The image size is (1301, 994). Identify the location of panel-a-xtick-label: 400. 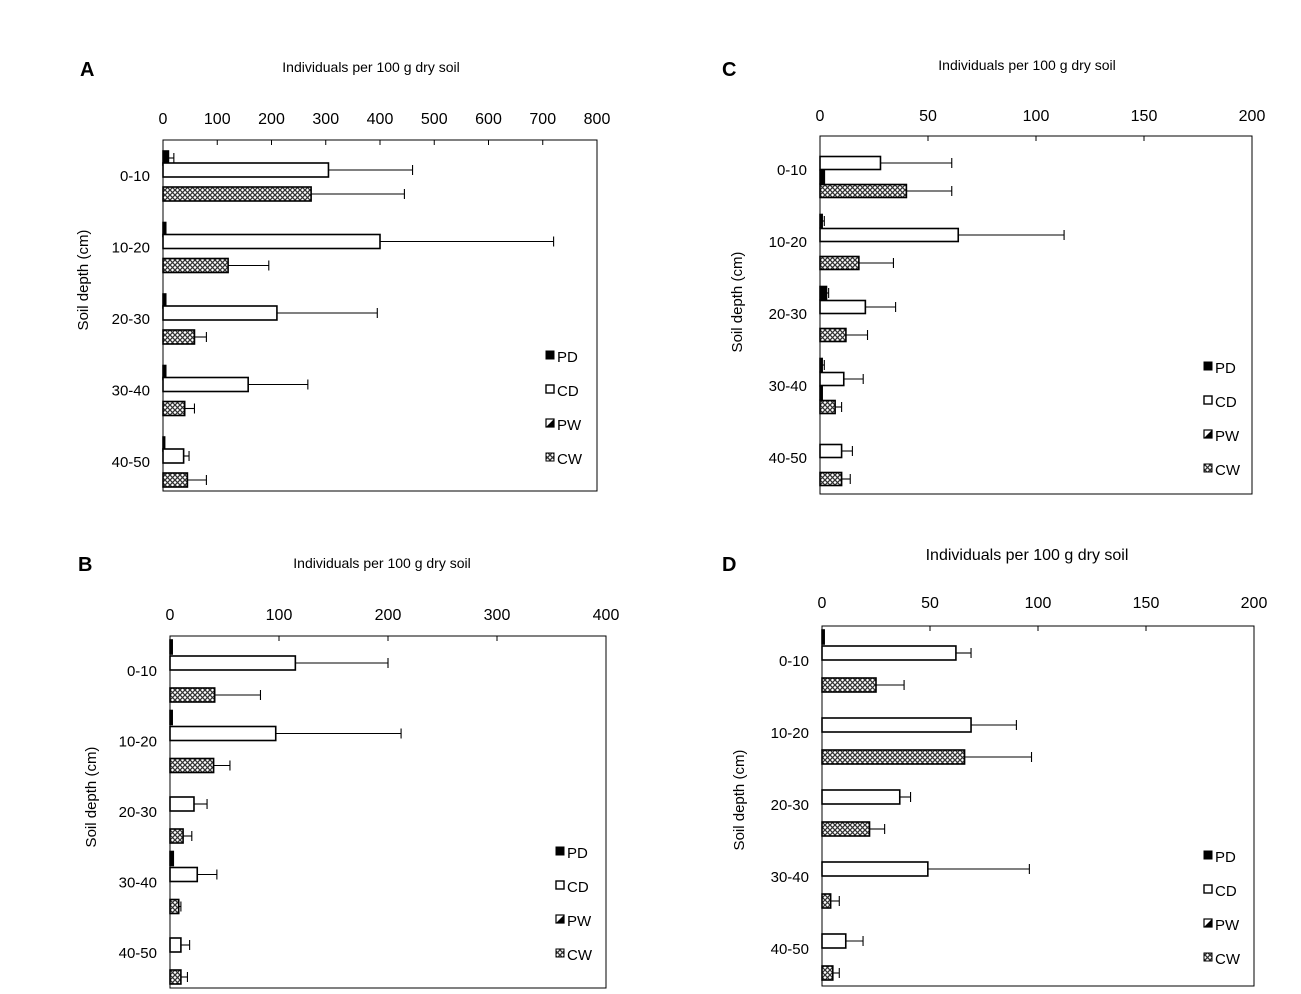
(380, 119).